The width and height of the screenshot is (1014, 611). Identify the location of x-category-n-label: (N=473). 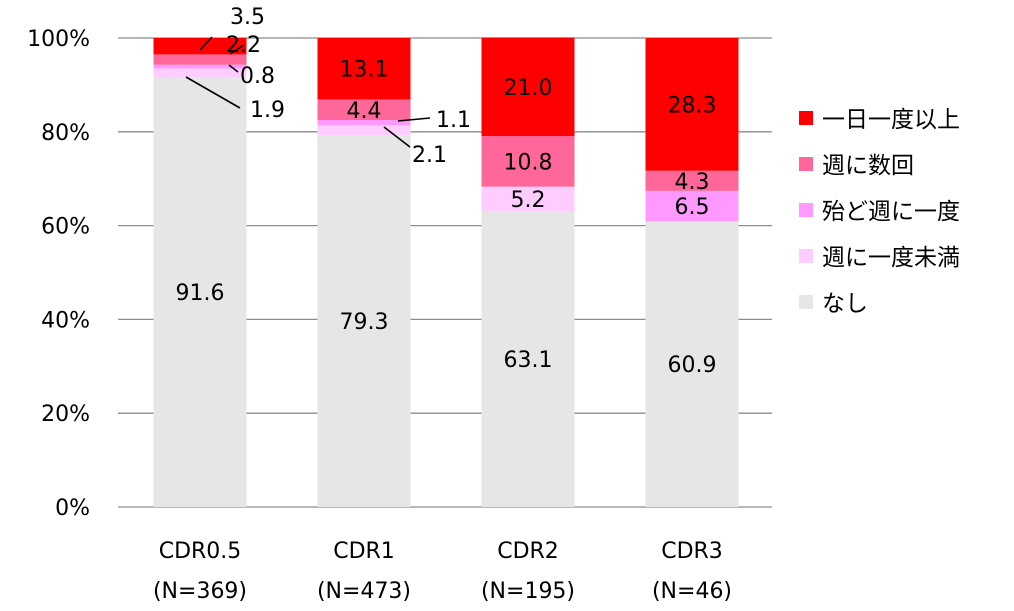
(364, 591).